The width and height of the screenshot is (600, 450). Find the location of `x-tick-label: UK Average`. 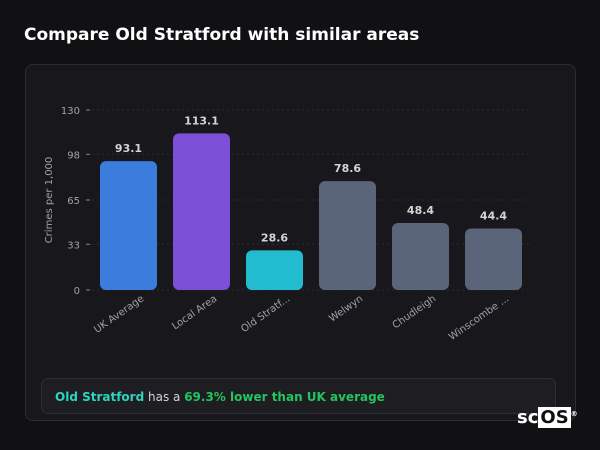

x-tick-label: UK Average is located at coordinates (119, 314).